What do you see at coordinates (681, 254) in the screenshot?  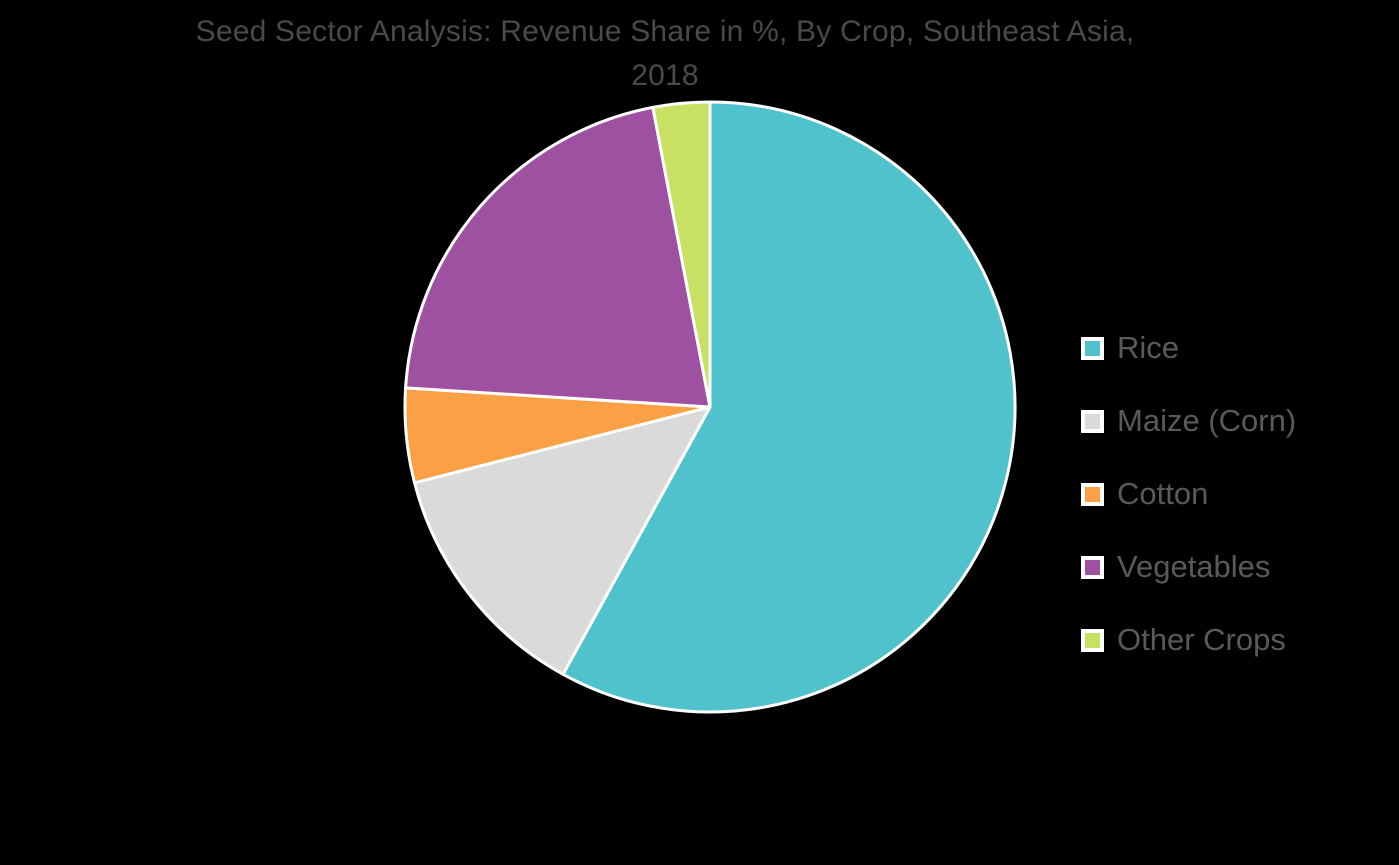 I see `pie-slice-other-crops` at bounding box center [681, 254].